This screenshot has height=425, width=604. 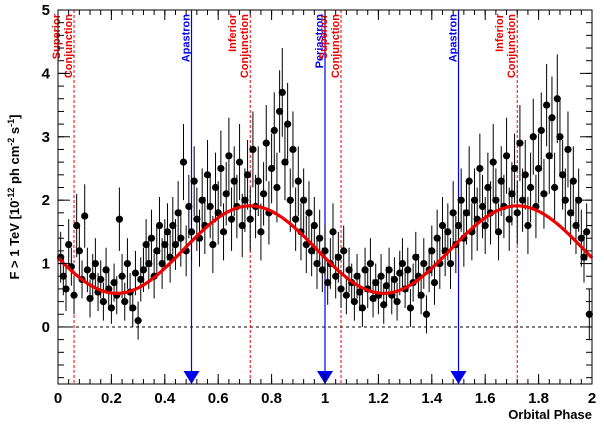 I want to click on y-tick-label-1: 1, so click(x=46, y=264).